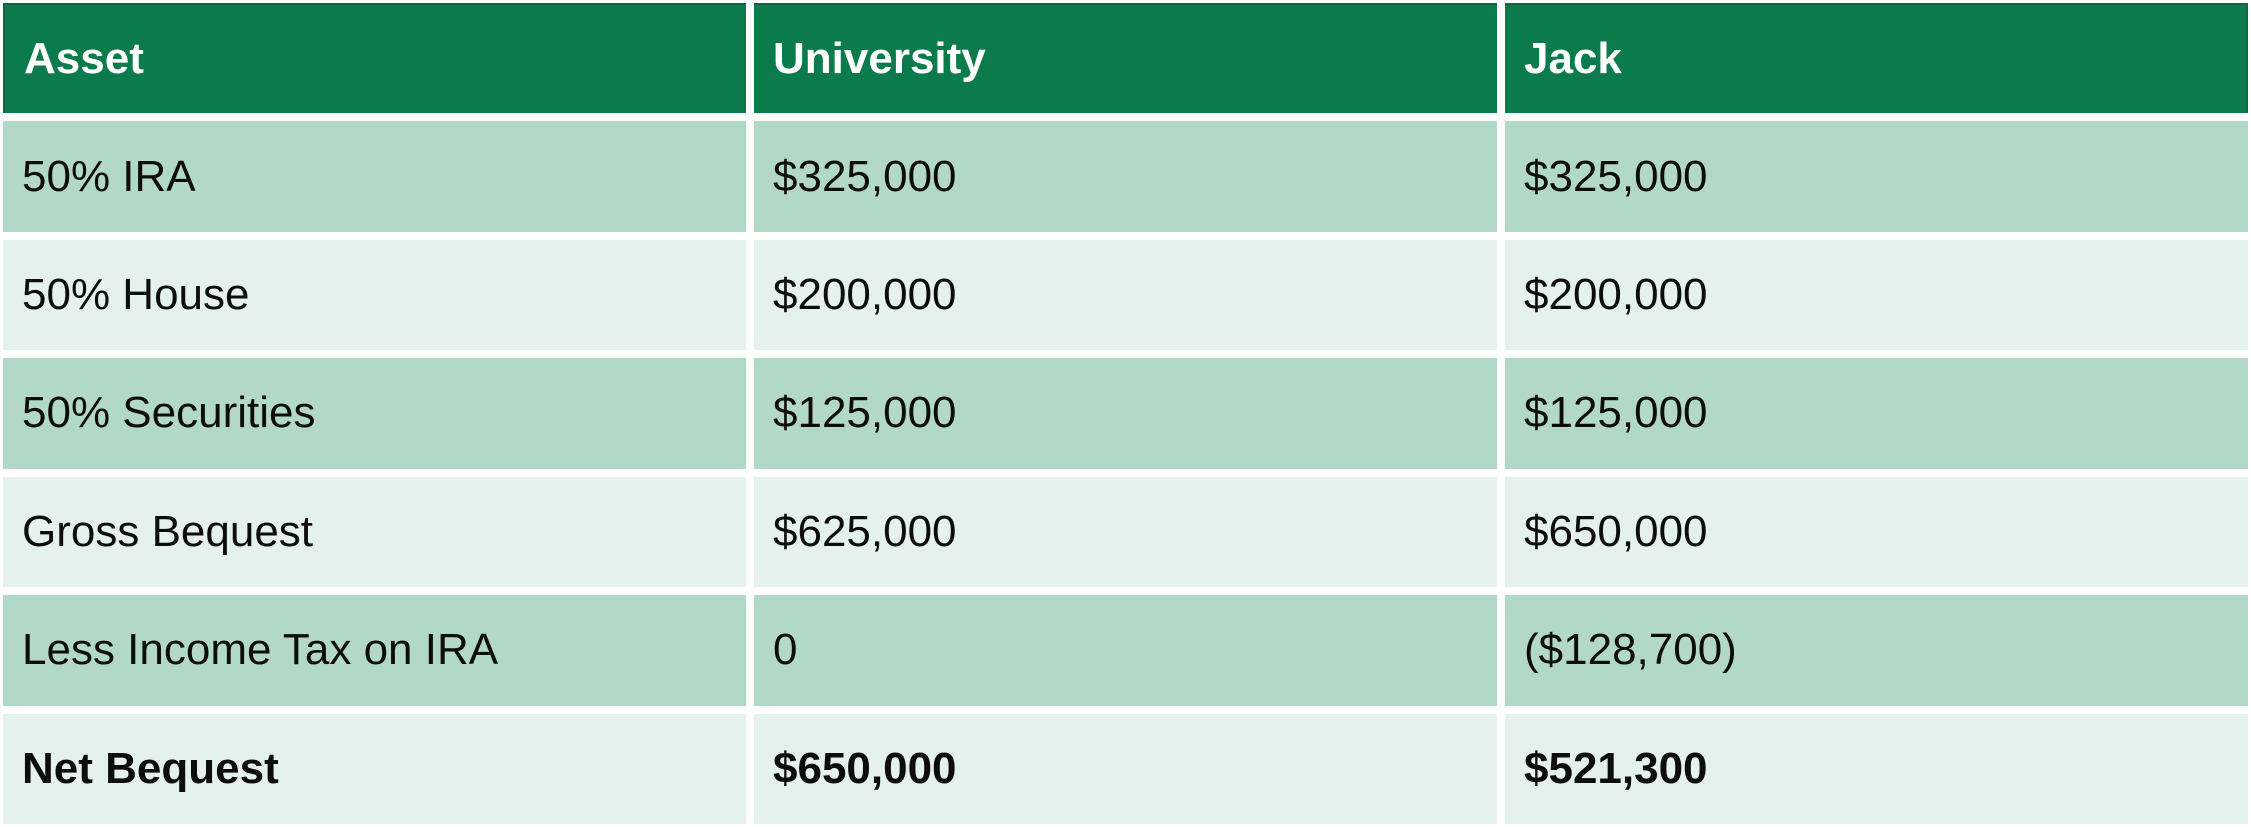  I want to click on table-total-row: Net Bequest $650,000 $521,300, so click(1125, 768).